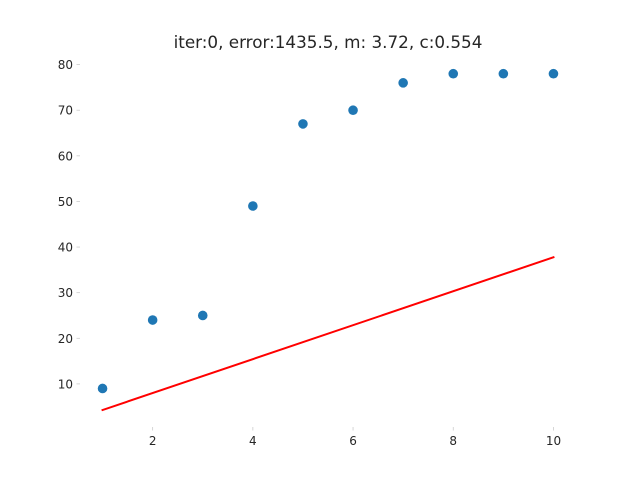 Image resolution: width=640 pixels, height=480 pixels. What do you see at coordinates (65, 248) in the screenshot?
I see `y-tick-label: 40` at bounding box center [65, 248].